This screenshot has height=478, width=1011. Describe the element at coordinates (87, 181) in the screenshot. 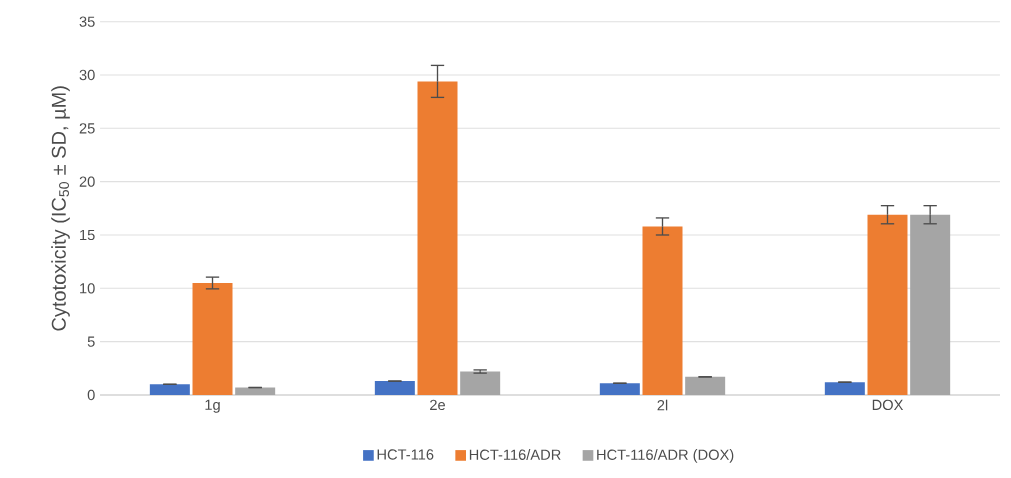

I see `y-tick-label: 20` at that location.